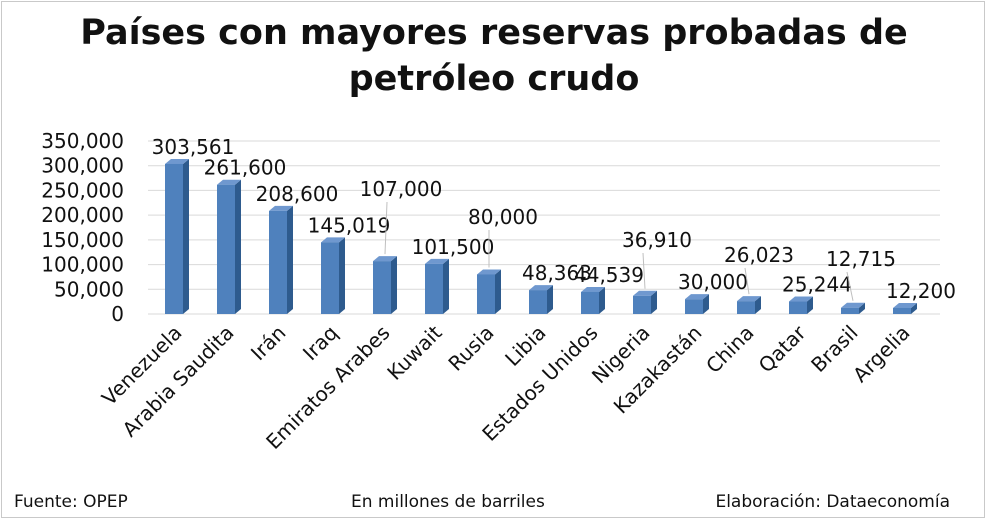  I want to click on footer-units: En millones de barriles, so click(448, 502).